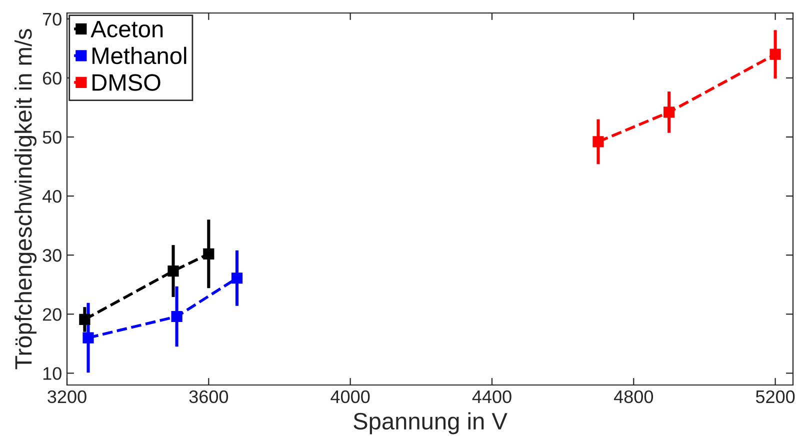 This screenshot has width=798, height=448. Describe the element at coordinates (775, 397) in the screenshot. I see `x-tick-label: 5200` at that location.